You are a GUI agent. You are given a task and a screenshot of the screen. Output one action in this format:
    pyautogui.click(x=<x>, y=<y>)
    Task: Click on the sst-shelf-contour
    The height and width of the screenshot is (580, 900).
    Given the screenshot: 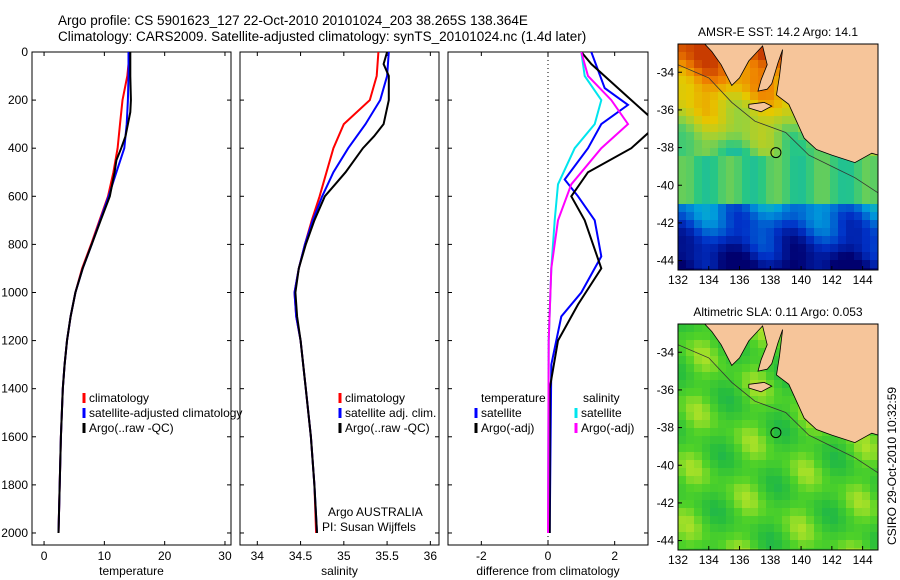 What is the action you would take?
    pyautogui.click(x=778, y=129)
    